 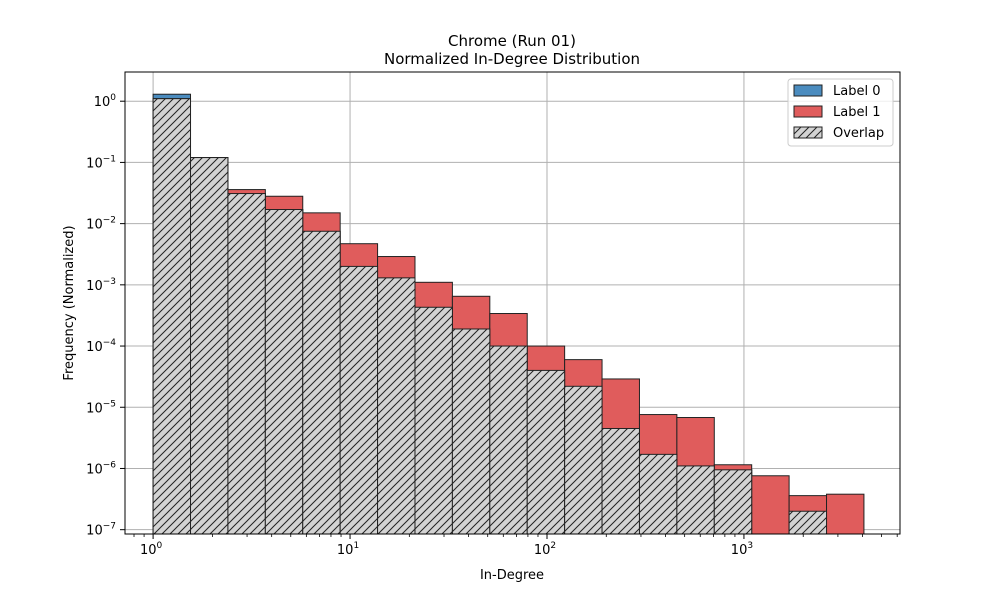 I want to click on chart-subtitle: Normalized In-Degree Distribution, so click(x=512, y=59).